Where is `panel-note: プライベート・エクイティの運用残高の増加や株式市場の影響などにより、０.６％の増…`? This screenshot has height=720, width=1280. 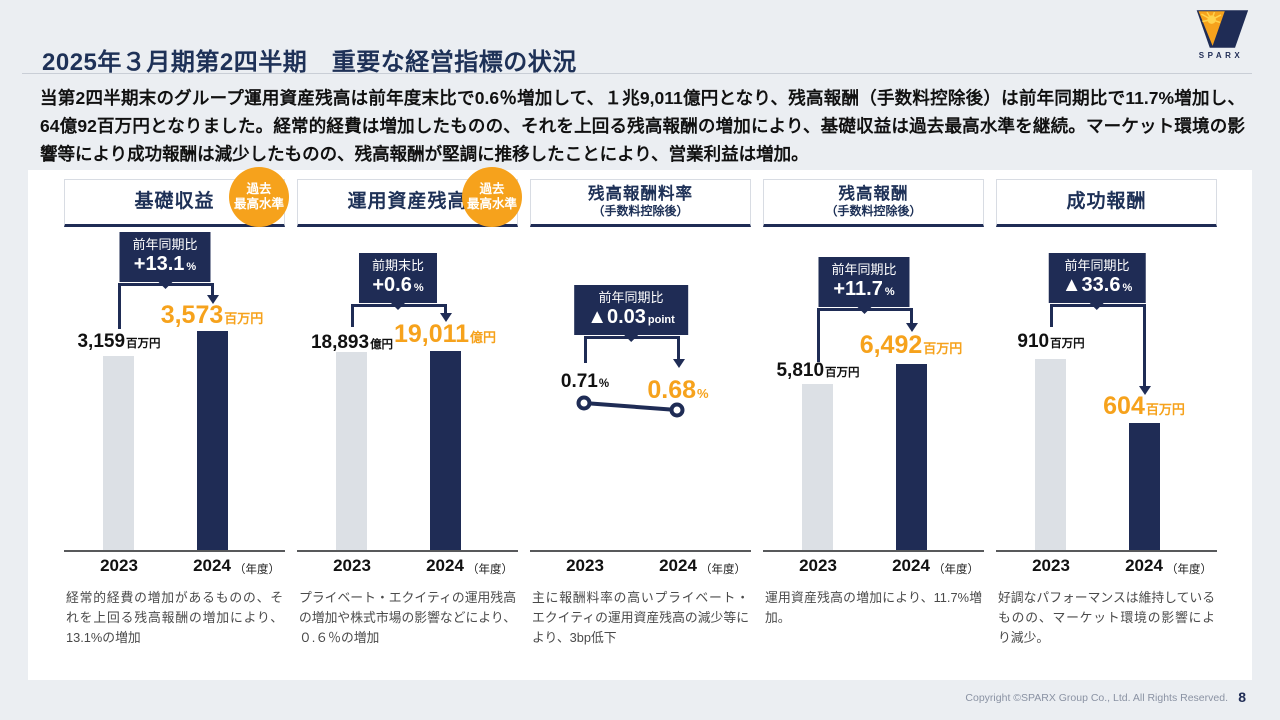 panel-note: プライベート・エクイティの運用残高の増加や株式市場の影響などにより、０.６％の増… is located at coordinates (407, 617).